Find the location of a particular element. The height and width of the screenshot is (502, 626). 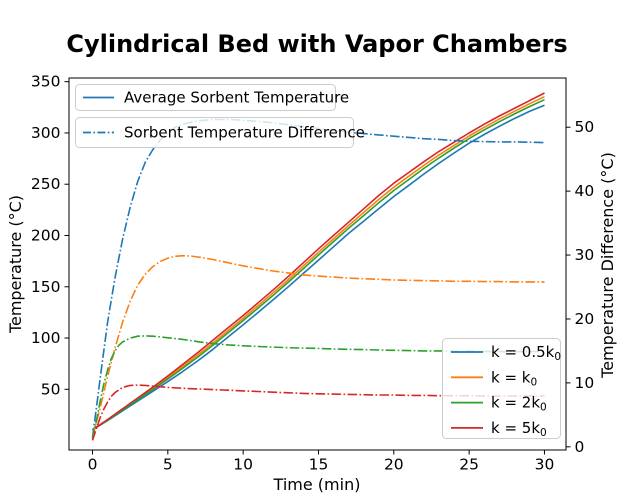

legend-label-k-3: k = 5k0 is located at coordinates (519, 429).